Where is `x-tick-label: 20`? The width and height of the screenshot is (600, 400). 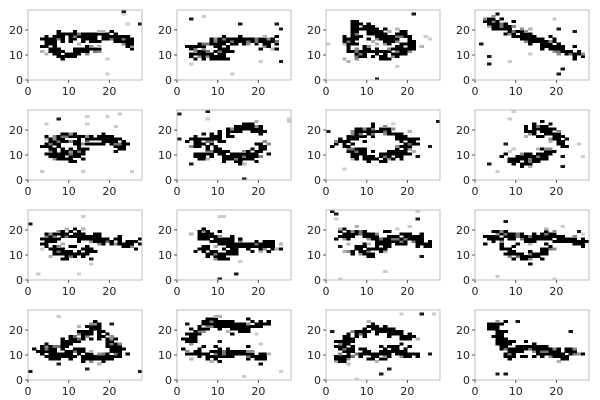
x-tick-label: 20 is located at coordinates (556, 91).